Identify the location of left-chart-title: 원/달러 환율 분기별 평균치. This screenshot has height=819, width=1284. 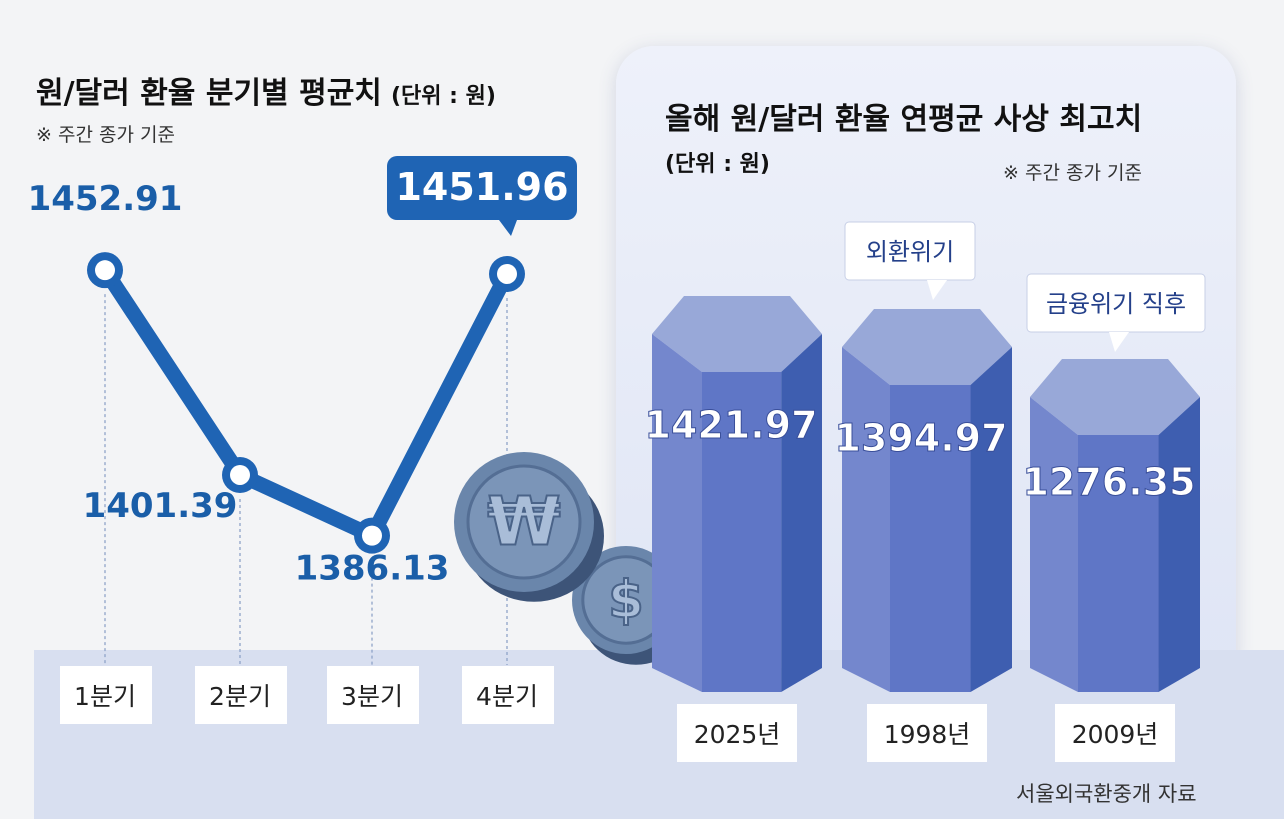
(209, 93).